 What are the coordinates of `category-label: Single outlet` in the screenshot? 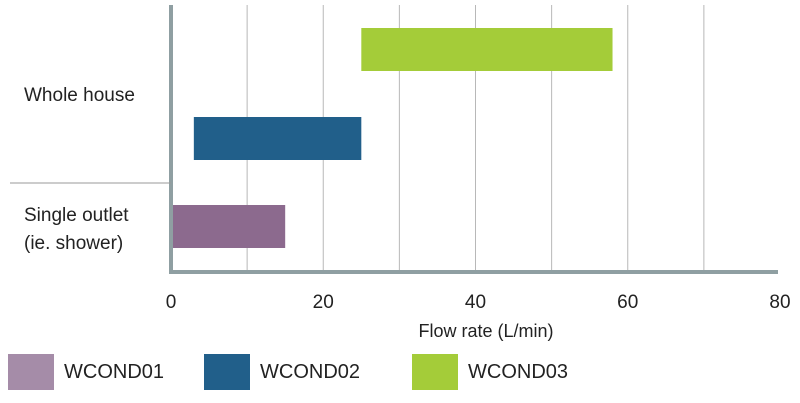 It's located at (76, 215).